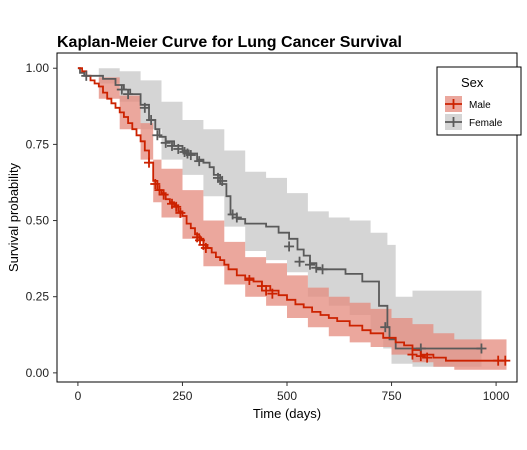 This screenshot has width=527, height=450. I want to click on x-tick-label: 0, so click(78, 396).